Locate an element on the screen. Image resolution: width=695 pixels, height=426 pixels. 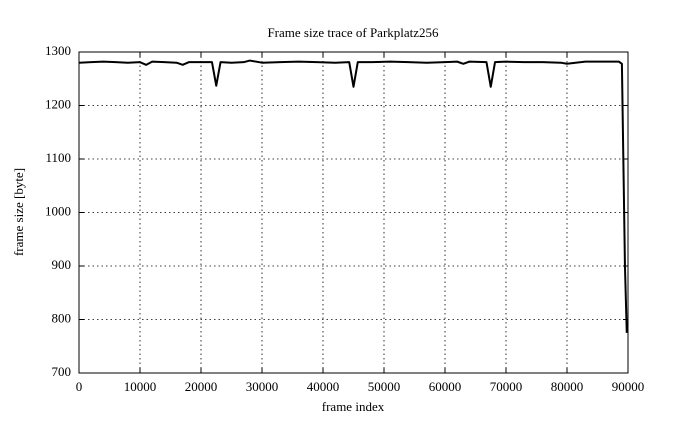
y-tick-label: 1300 is located at coordinates (58, 50).